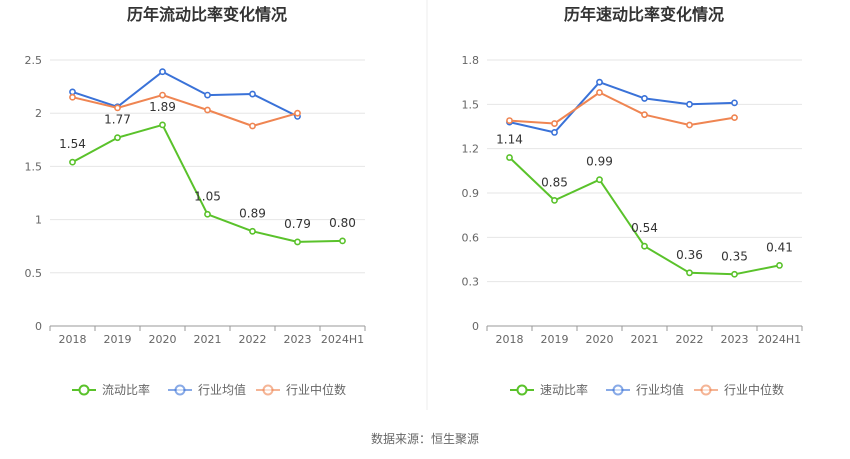 The image size is (850, 459). What do you see at coordinates (689, 255) in the screenshot?
I see `data-label: 0.36` at bounding box center [689, 255].